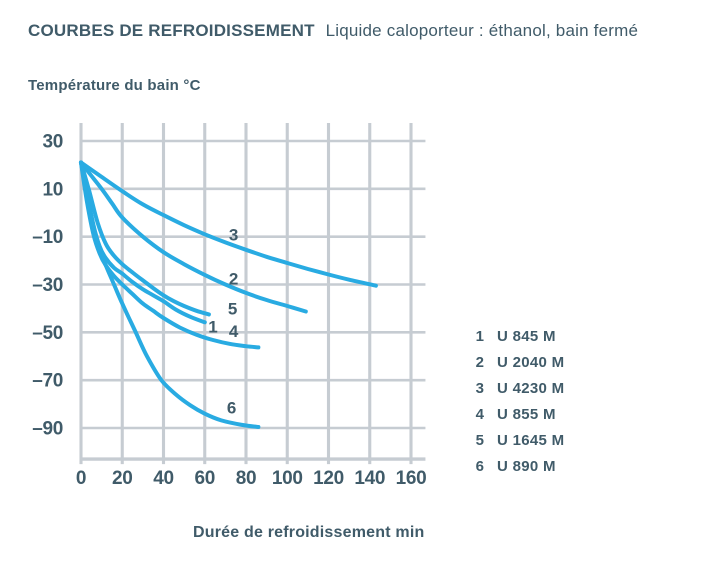 The image size is (720, 572). Describe the element at coordinates (204, 478) in the screenshot. I see `x-tick-label: 60` at that location.